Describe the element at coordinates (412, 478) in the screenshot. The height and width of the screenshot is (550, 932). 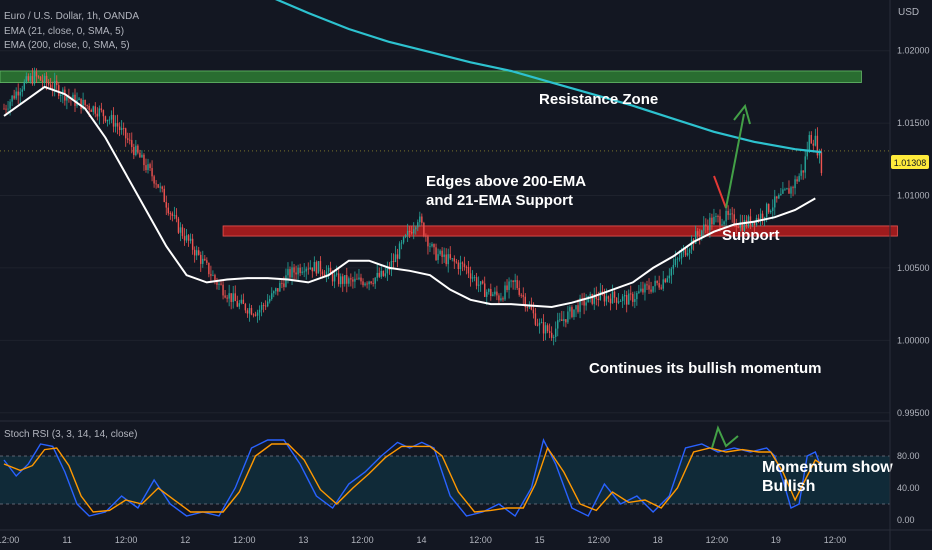
I see `stoch-d-line` at that location.